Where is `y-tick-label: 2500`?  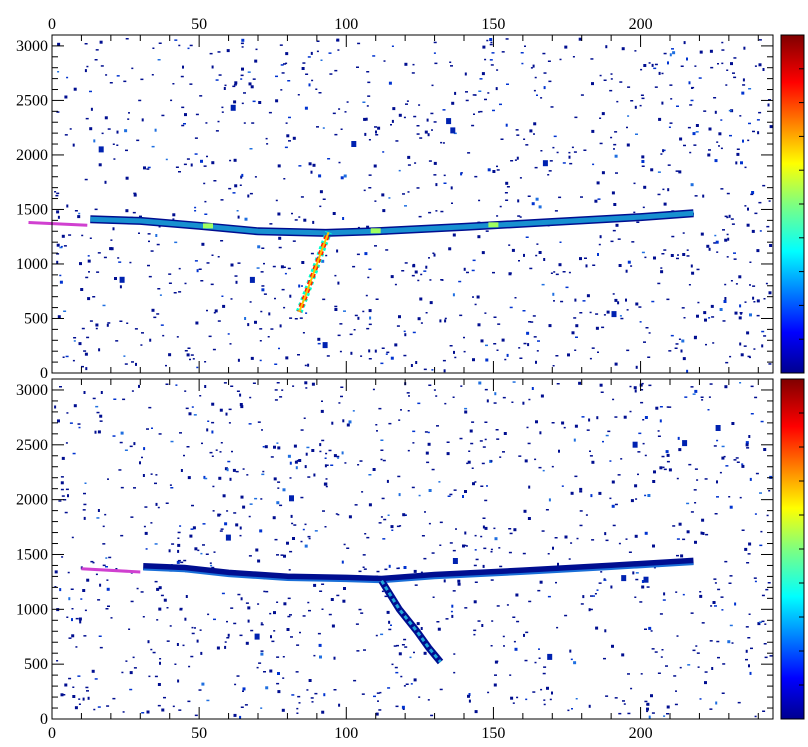 y-tick-label: 2500 is located at coordinates (32, 445).